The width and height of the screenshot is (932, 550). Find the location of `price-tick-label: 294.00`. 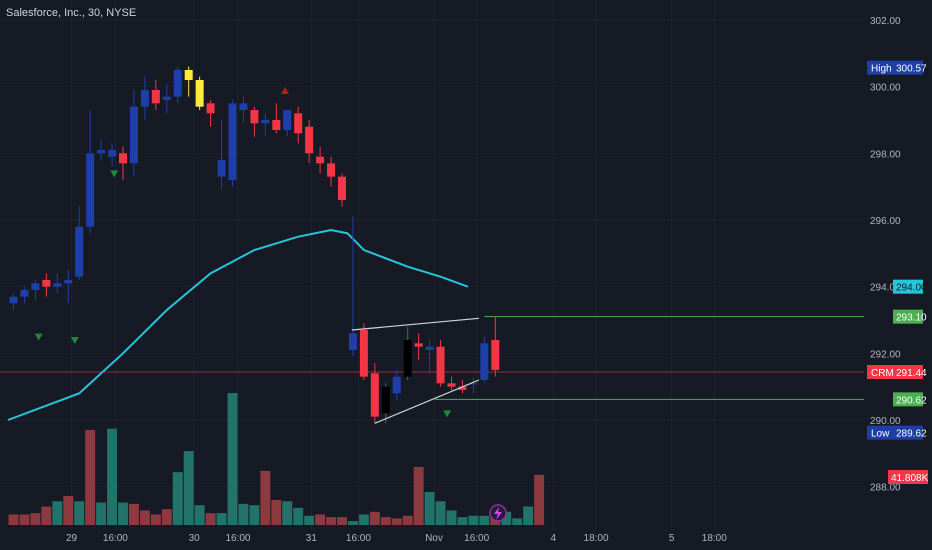

price-tick-label: 294.00 is located at coordinates (885, 288).